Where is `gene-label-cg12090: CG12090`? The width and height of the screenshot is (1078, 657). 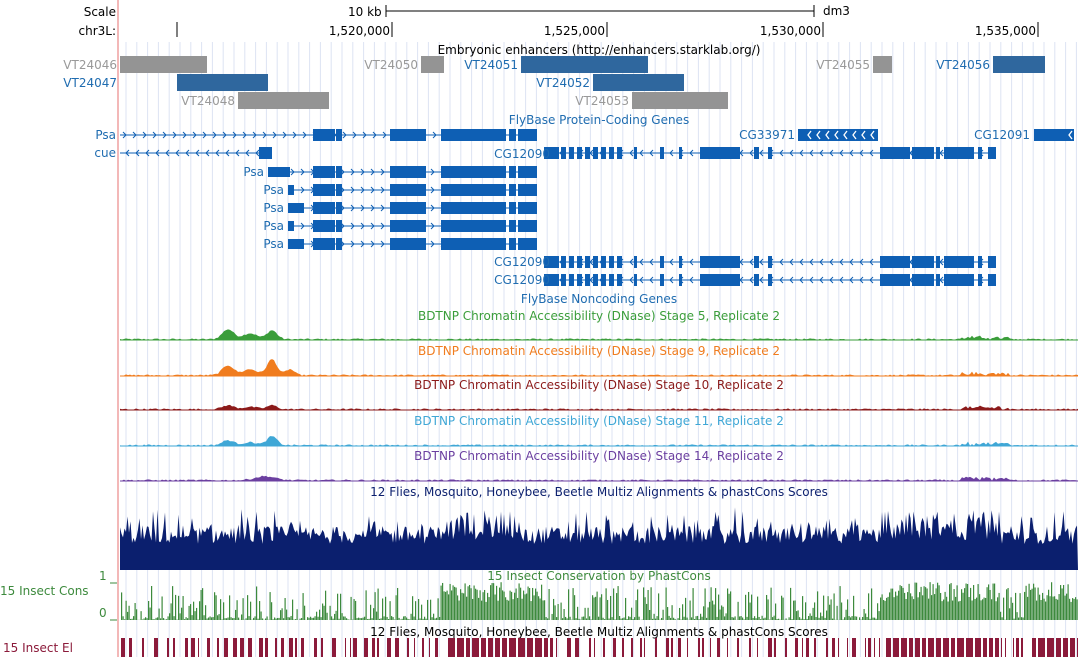
gene-label-cg12090: CG12090 is located at coordinates (522, 154).